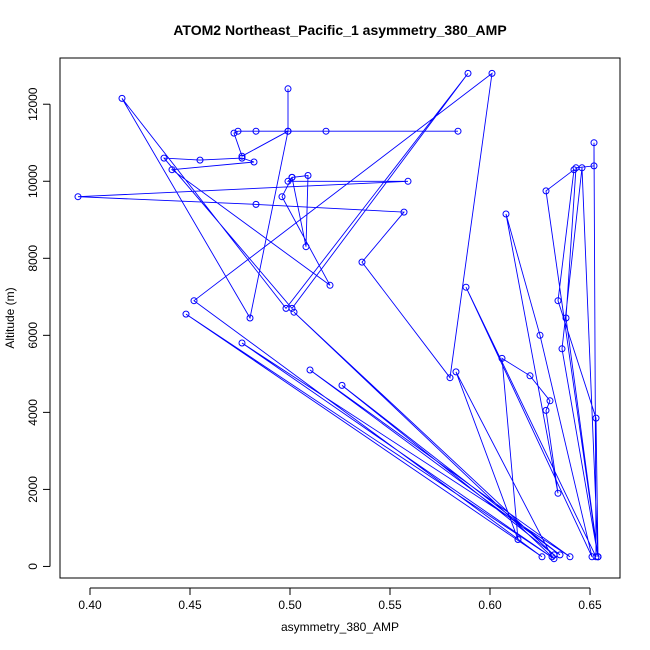 This screenshot has width=650, height=650. I want to click on y-axis-label: Altitude (m), so click(10, 317).